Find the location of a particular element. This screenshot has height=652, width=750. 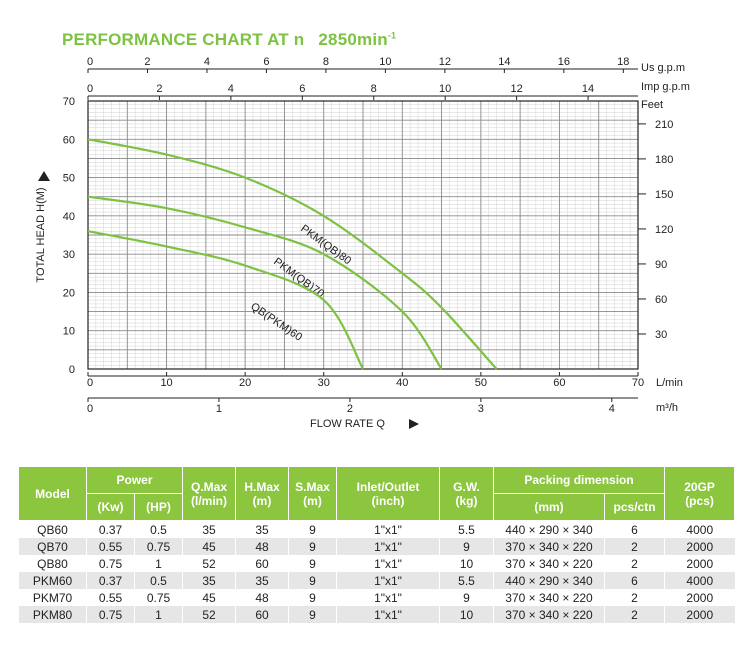

header-qmax-label: Q.Max is located at coordinates (209, 486).